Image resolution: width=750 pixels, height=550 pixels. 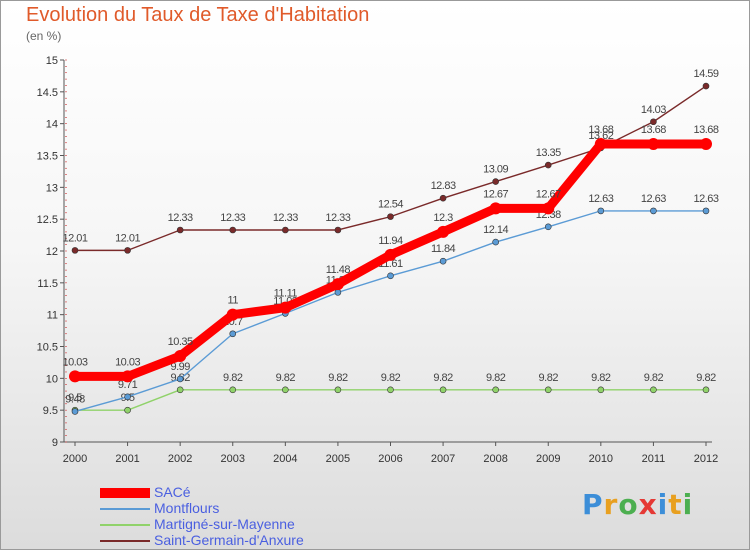 What do you see at coordinates (127, 238) in the screenshot?
I see `data-label: 12.01` at bounding box center [127, 238].